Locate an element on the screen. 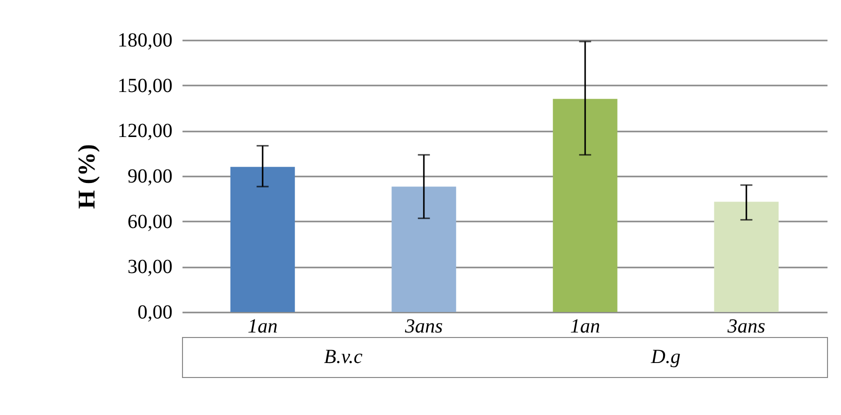  y-tick-label: 120,00 is located at coordinates (145, 131).